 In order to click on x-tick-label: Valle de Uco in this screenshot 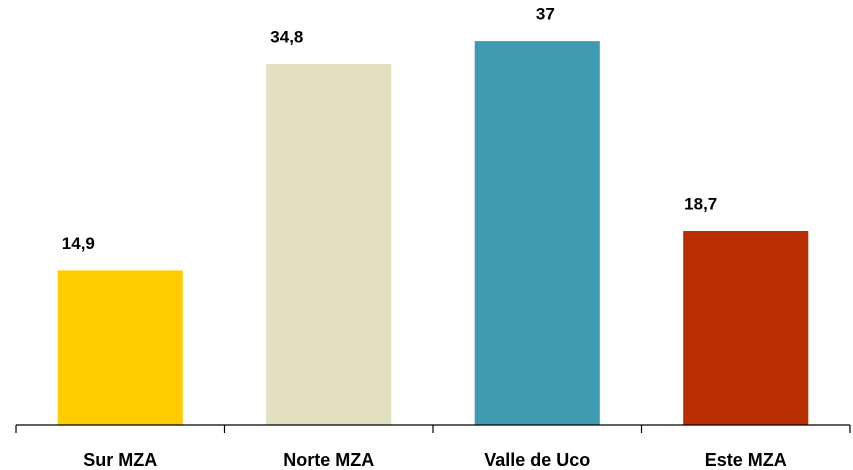, I will do `click(537, 460)`.